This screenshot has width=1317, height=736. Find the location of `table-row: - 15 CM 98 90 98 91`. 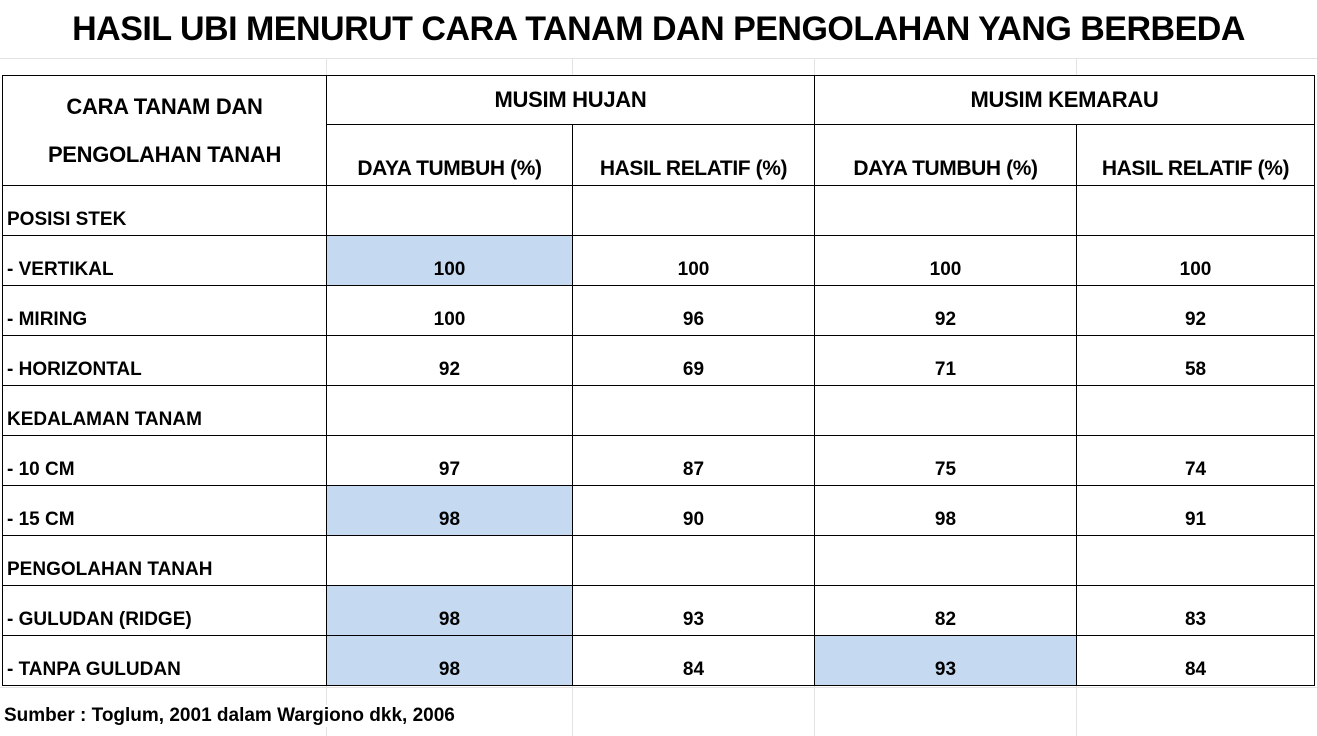

table-row: - 15 CM 98 90 98 91 is located at coordinates (659, 510).